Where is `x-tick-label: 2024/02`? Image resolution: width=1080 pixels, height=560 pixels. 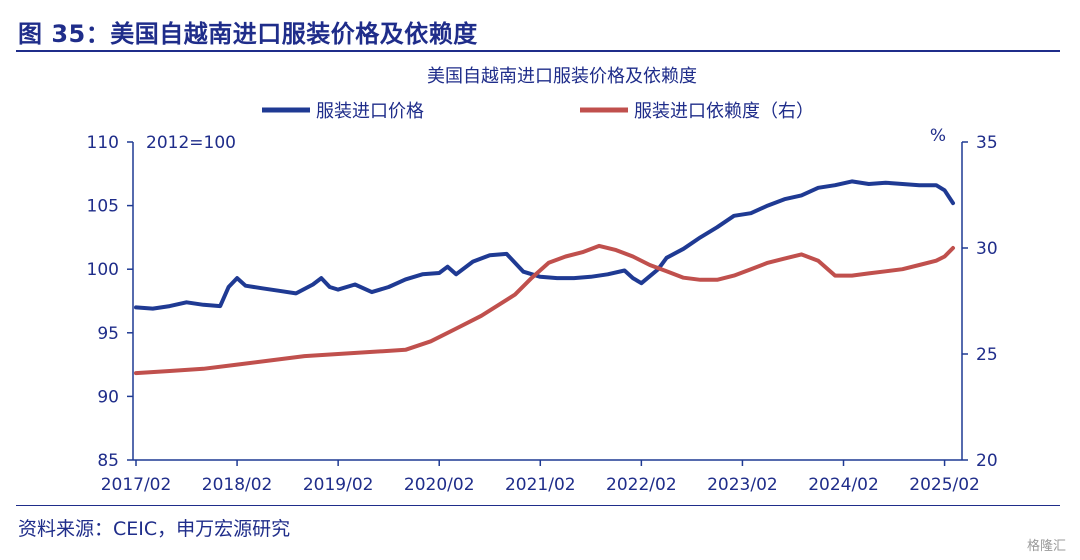 x-tick-label: 2024/02 is located at coordinates (843, 485).